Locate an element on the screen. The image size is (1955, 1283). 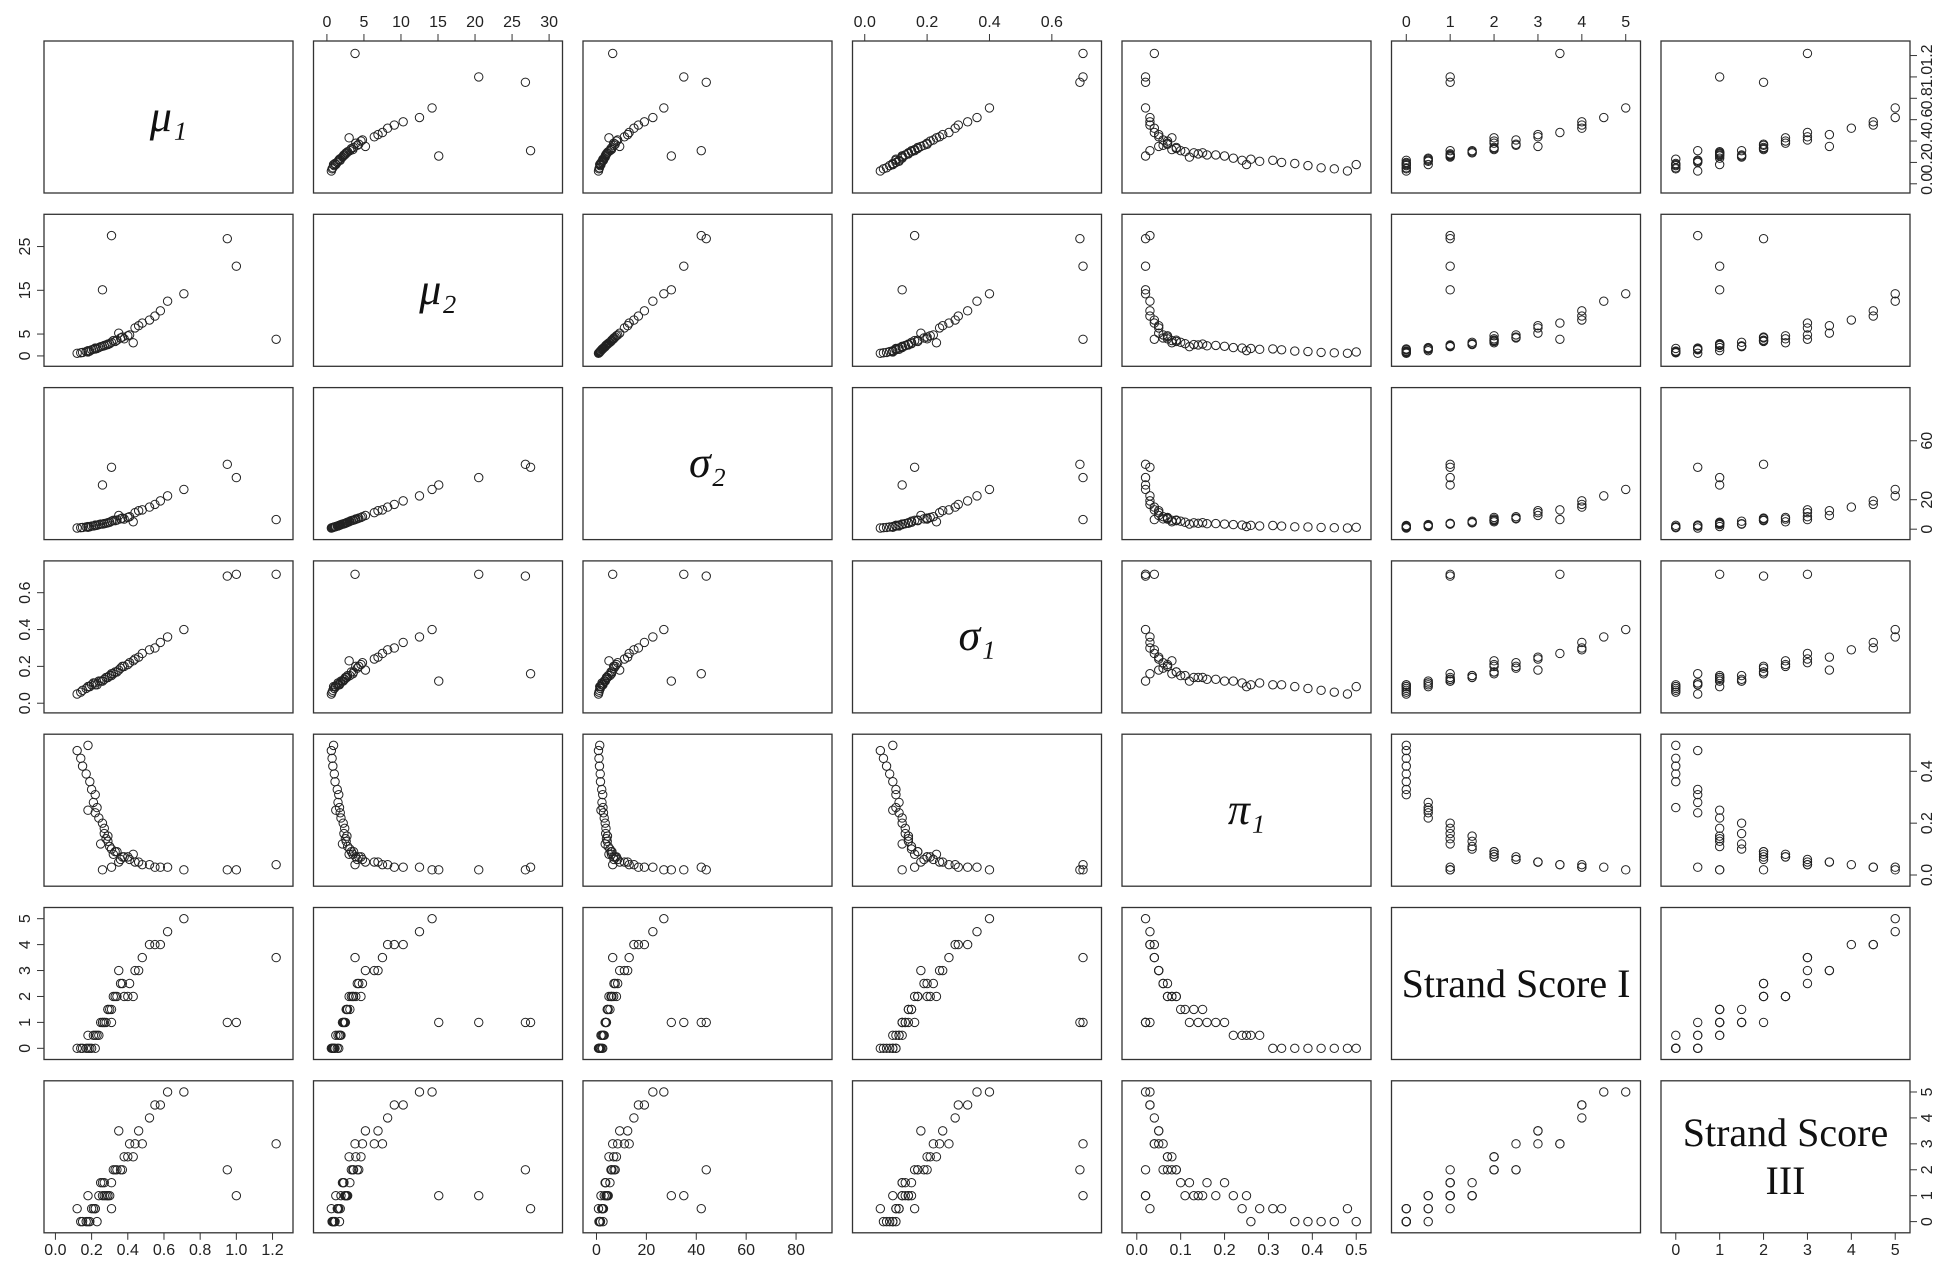
x-tick-label: 0 is located at coordinates (596, 1250).